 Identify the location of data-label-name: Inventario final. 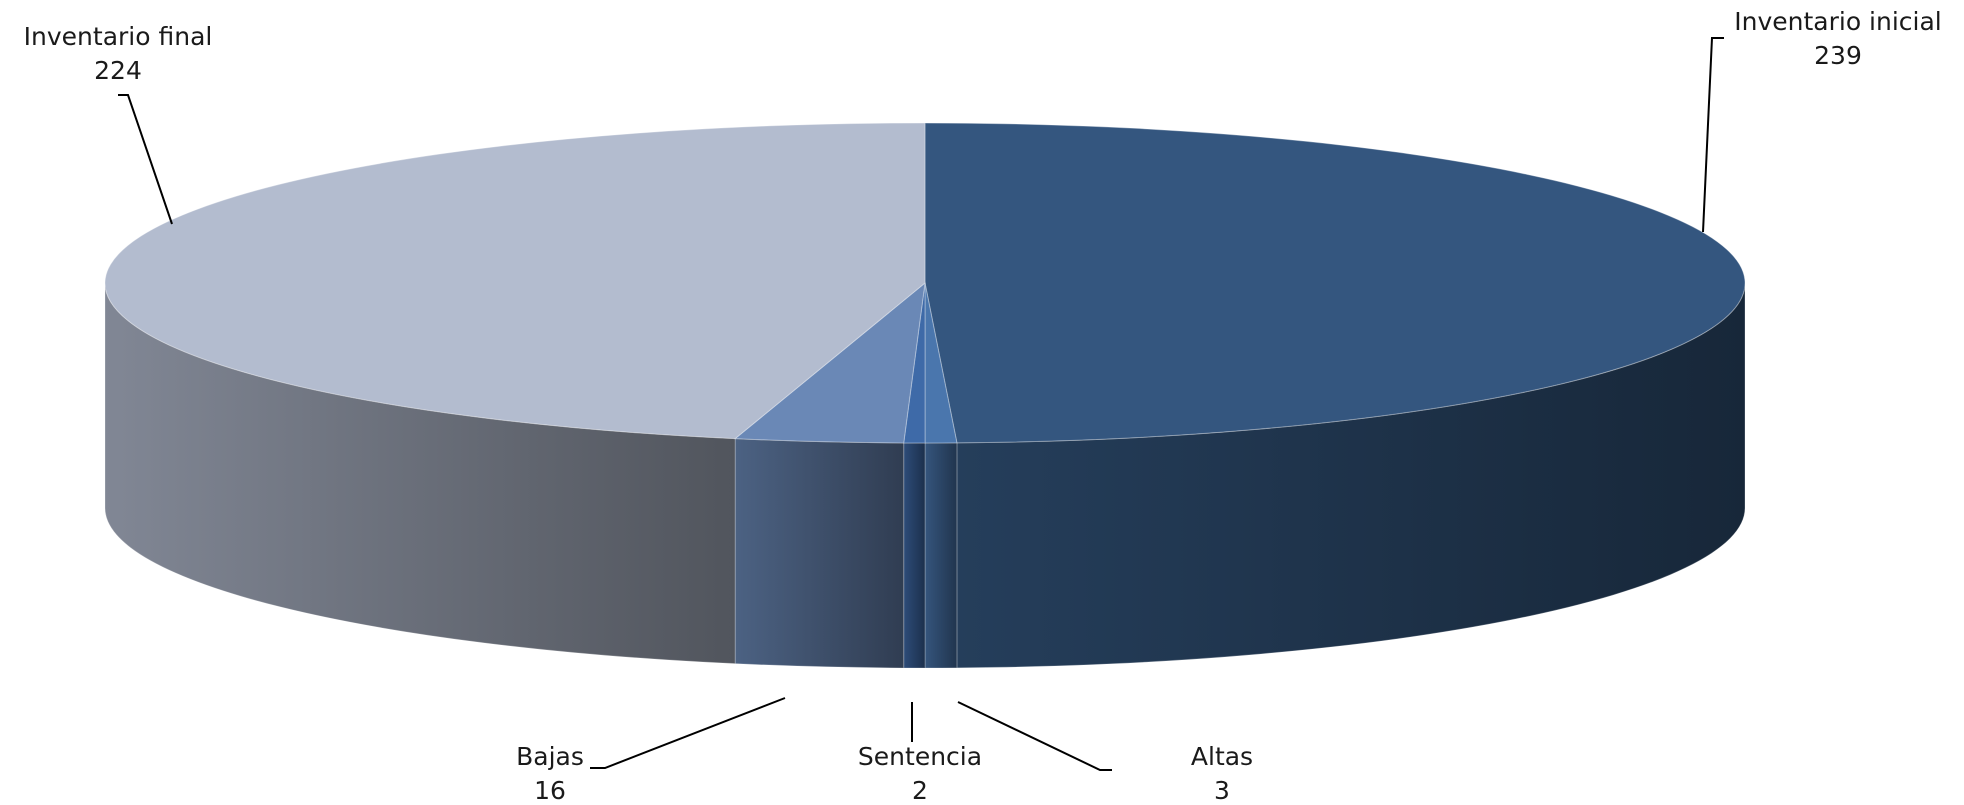
(118, 36).